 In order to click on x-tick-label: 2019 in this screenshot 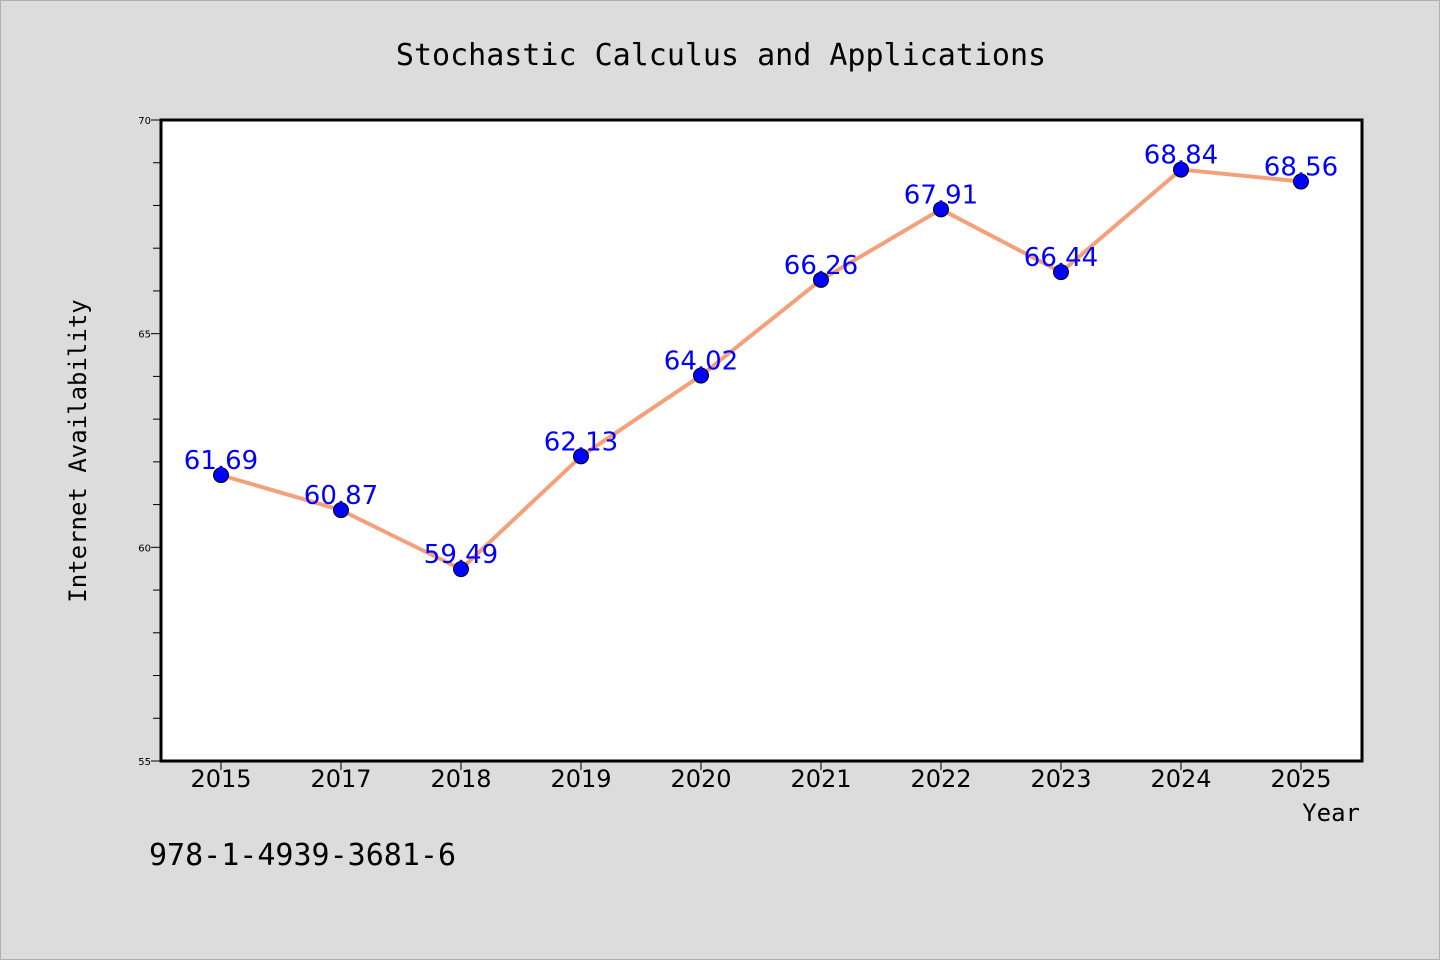, I will do `click(580, 779)`.